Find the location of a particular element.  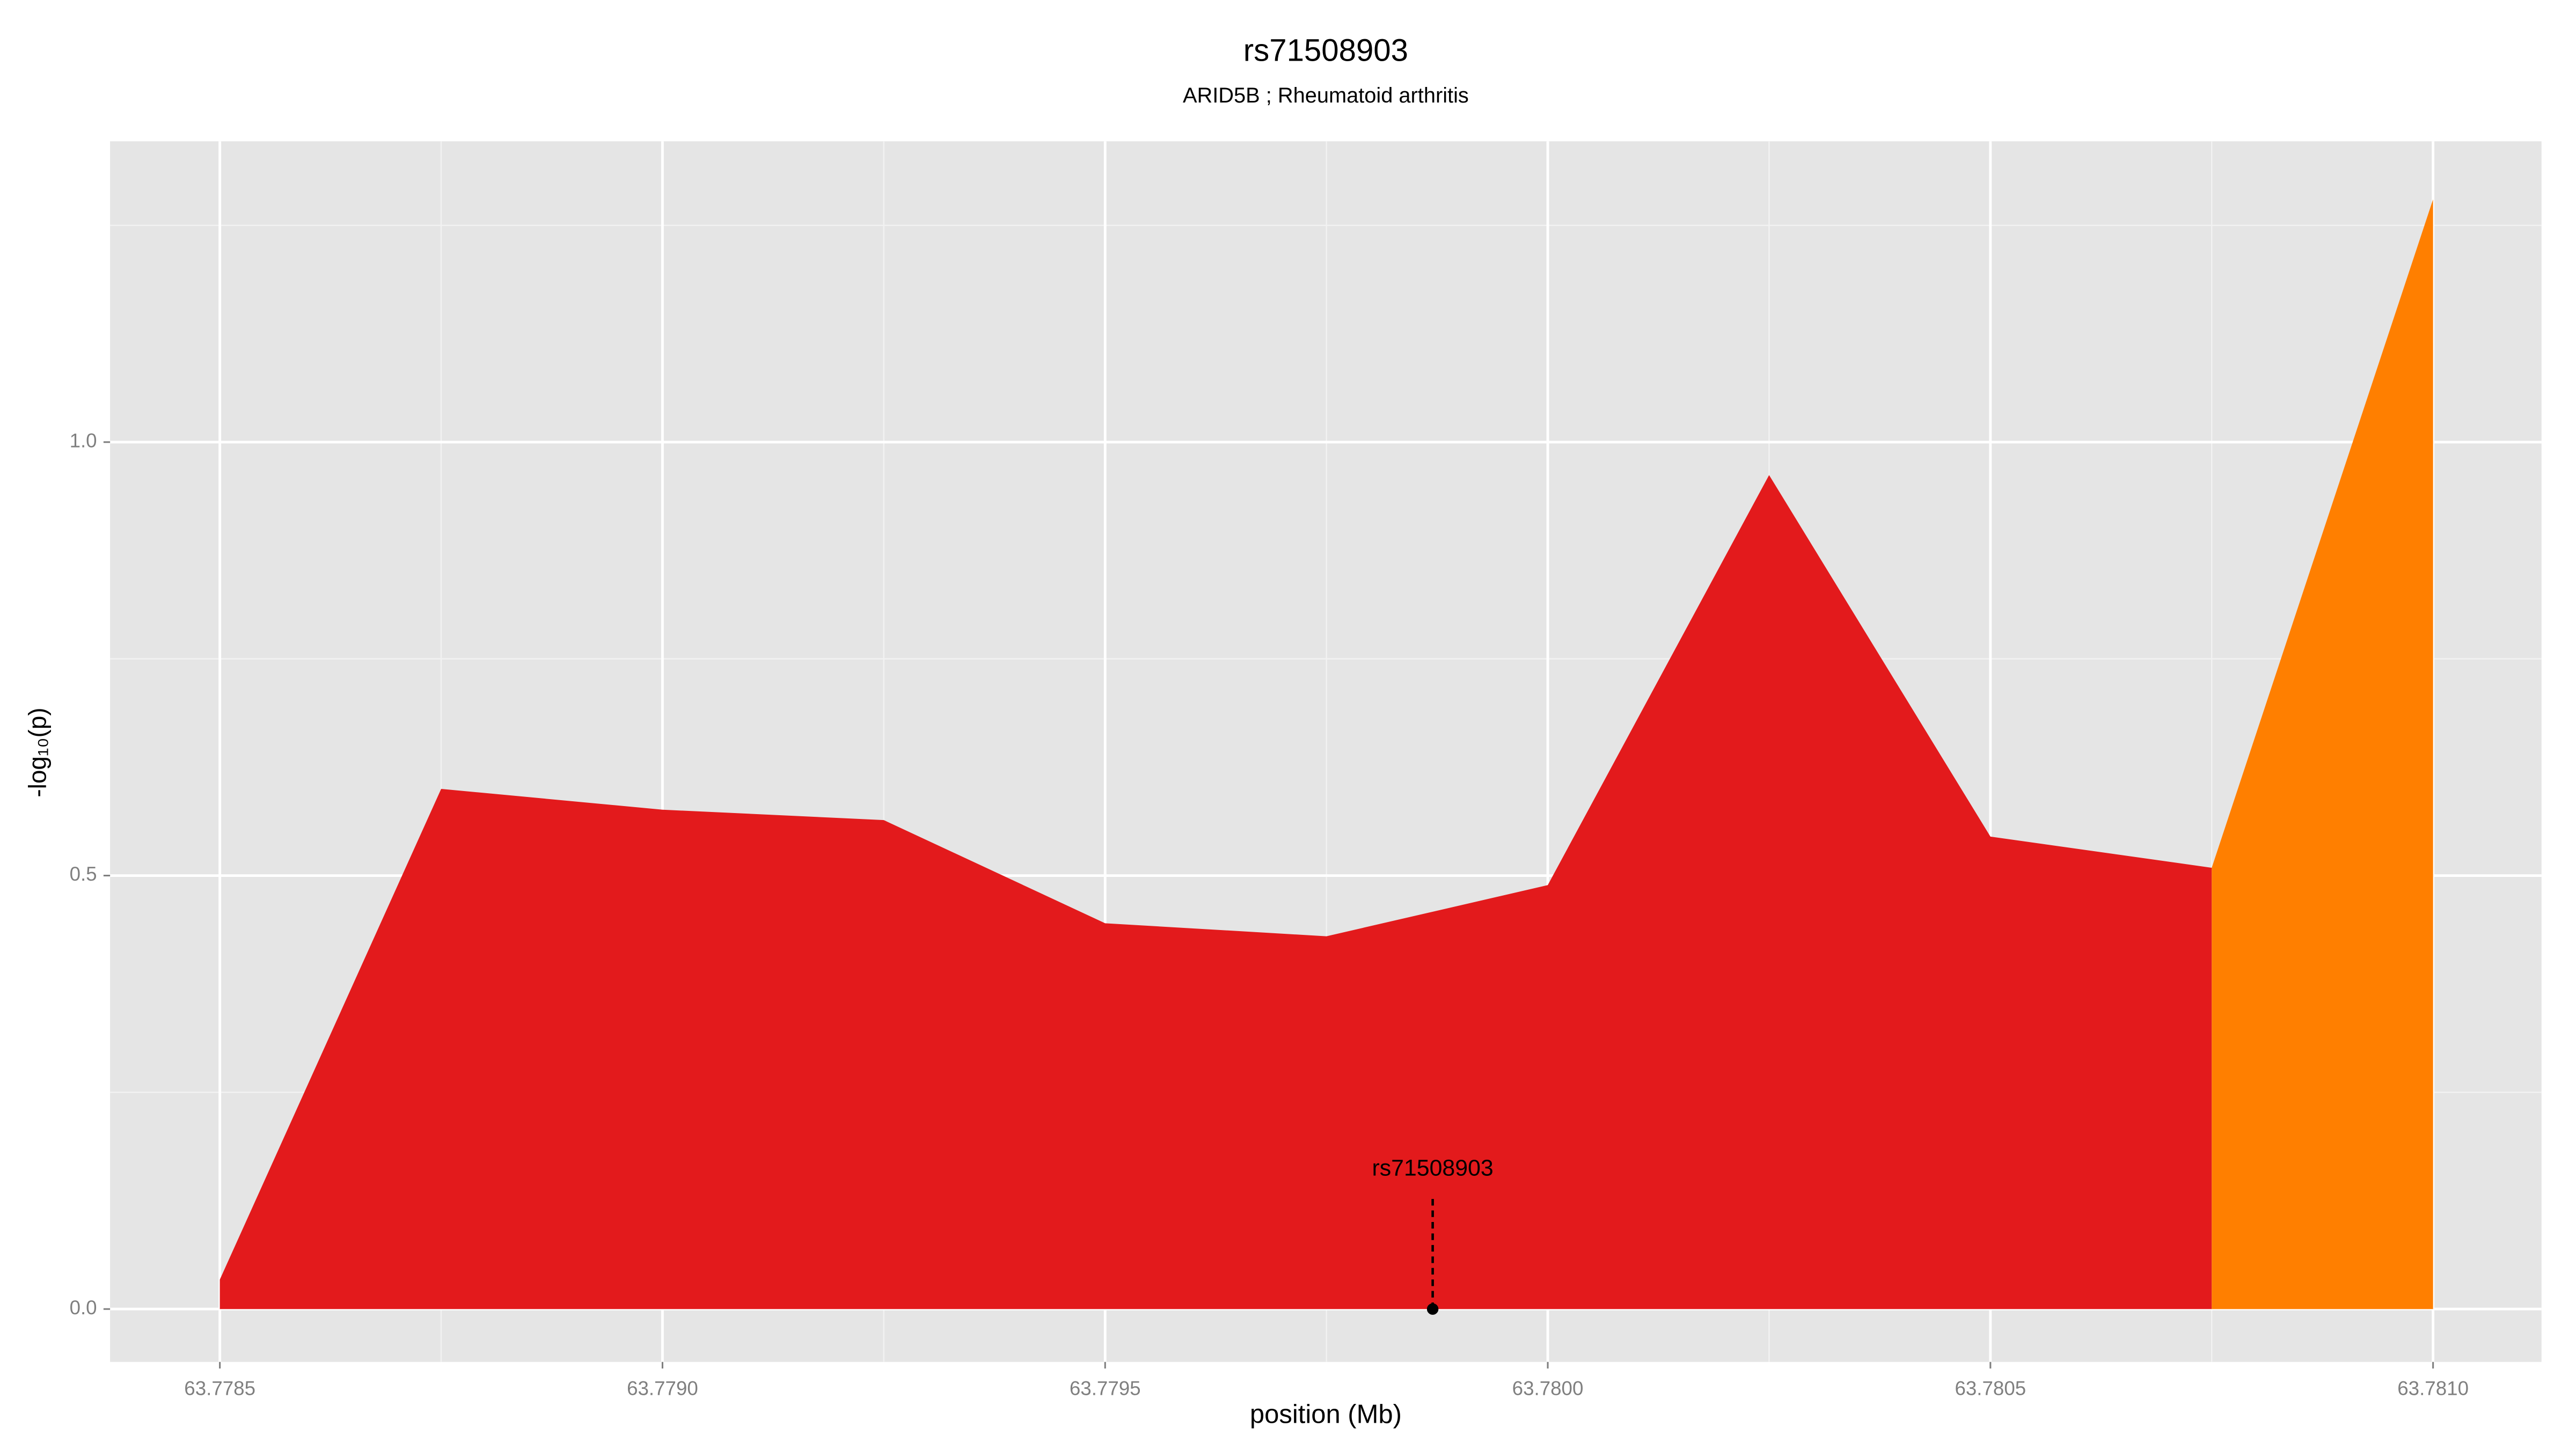

chart-subtitle: ARID5B ; Rheumatoid arthritis is located at coordinates (1326, 95).